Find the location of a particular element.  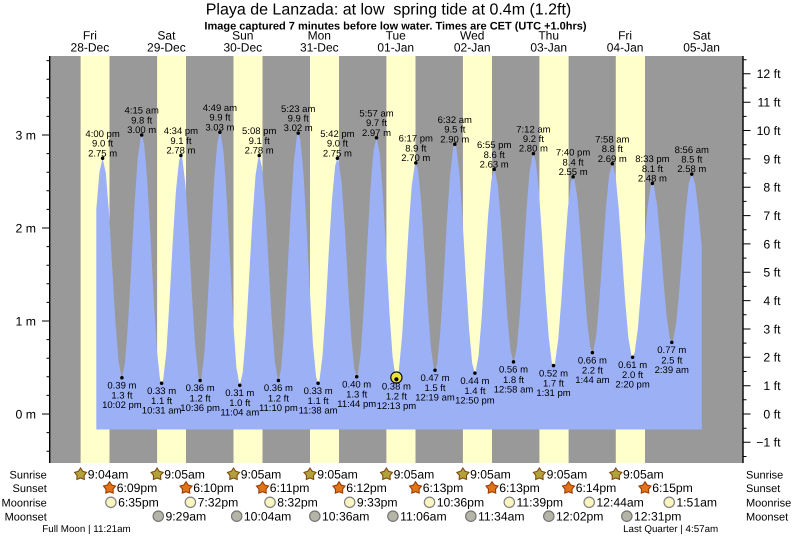

svg-text: Sunrise is located at coordinates (764, 476).